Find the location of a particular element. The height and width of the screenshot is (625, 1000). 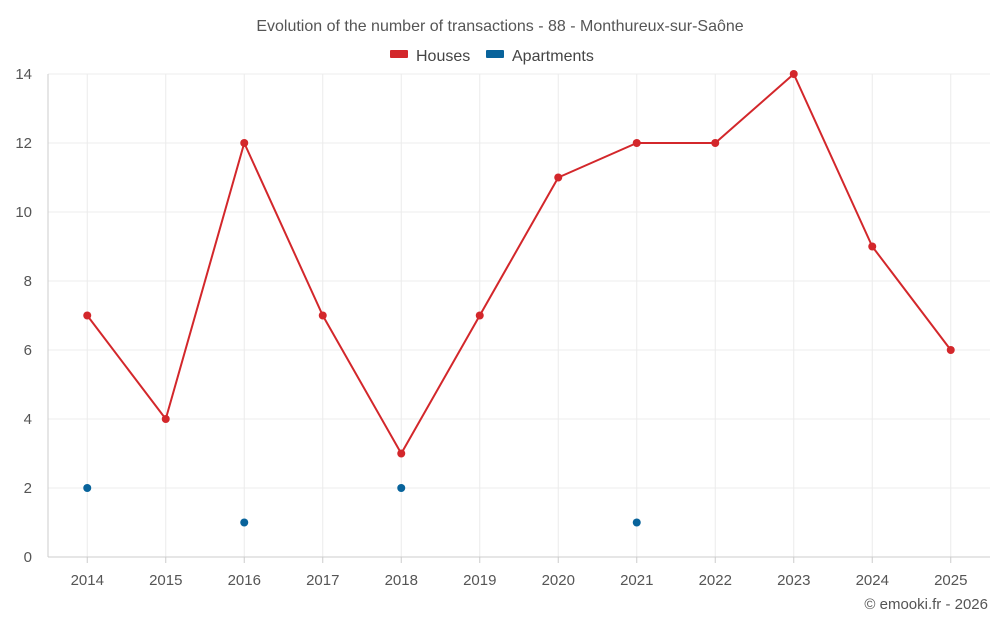

x-tick-label: 2019 is located at coordinates (479, 580).